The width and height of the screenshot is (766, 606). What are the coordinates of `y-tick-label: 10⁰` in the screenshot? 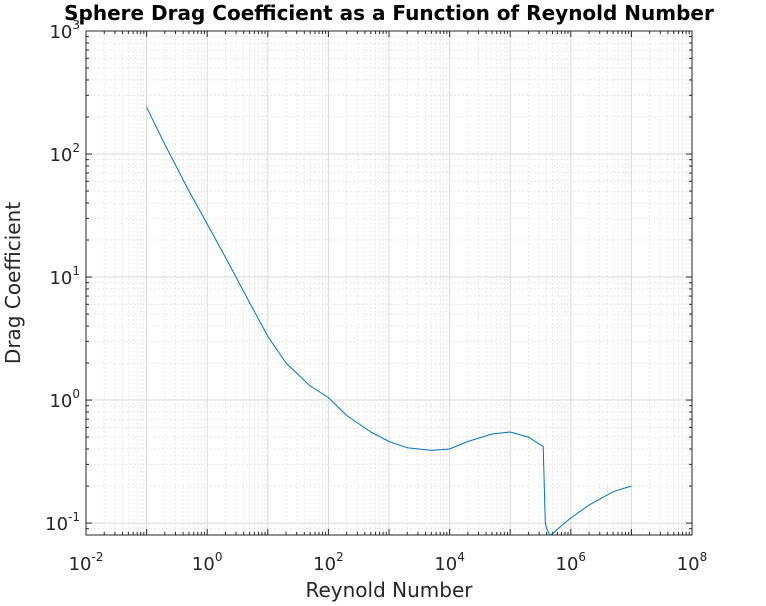 It's located at (64, 399).